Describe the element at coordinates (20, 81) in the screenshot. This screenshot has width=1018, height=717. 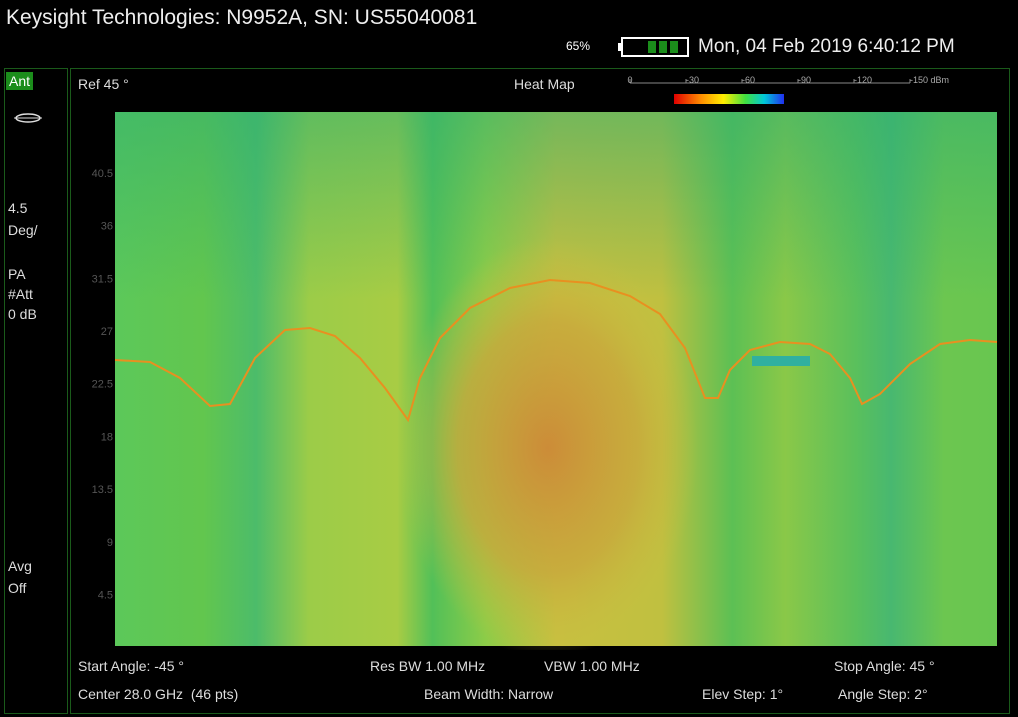
I see `mode: Ant` at that location.